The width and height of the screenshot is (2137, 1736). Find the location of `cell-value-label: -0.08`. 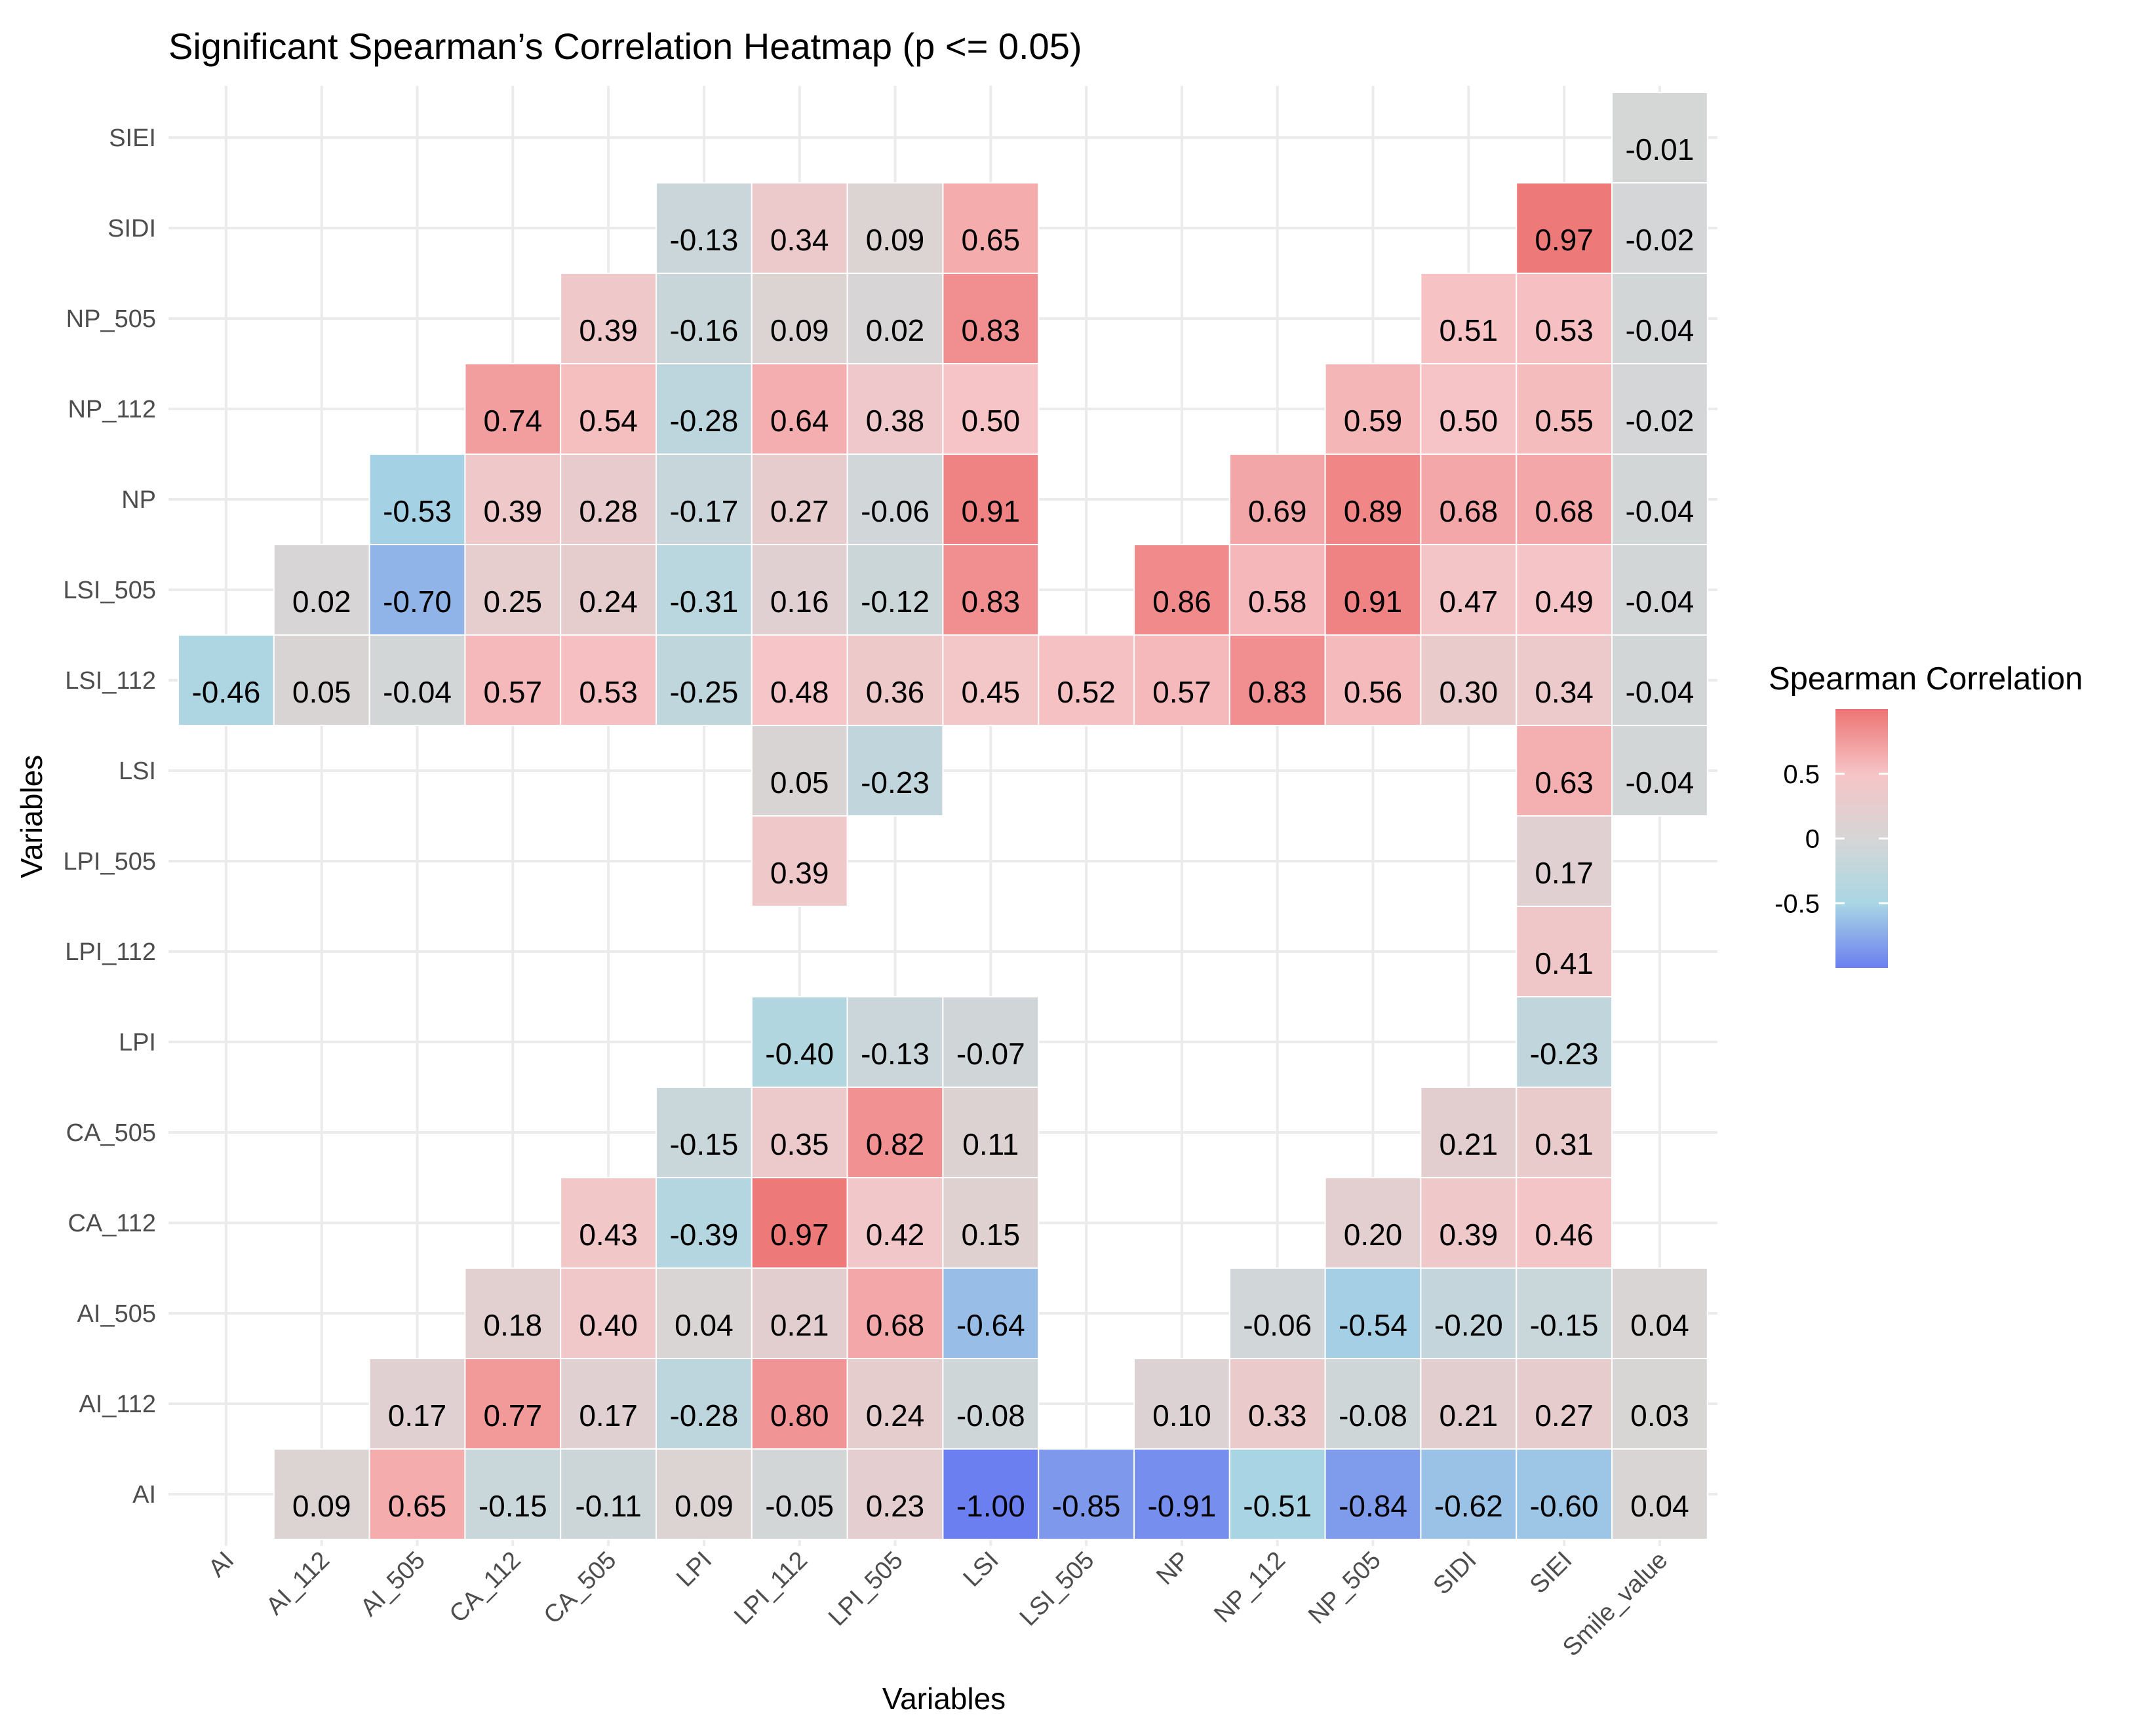

cell-value-label: -0.08 is located at coordinates (990, 1415).